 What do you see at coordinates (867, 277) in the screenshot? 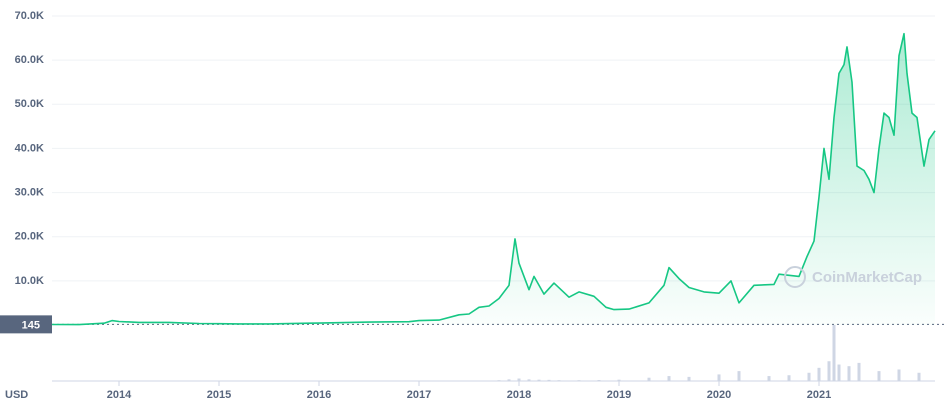
I see `watermark-text: CoinMarketCap` at bounding box center [867, 277].